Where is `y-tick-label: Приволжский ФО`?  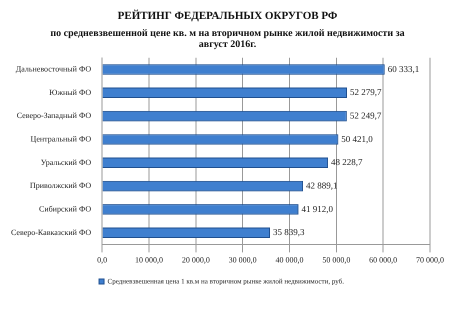 y-tick-label: Приволжский ФО is located at coordinates (61, 185).